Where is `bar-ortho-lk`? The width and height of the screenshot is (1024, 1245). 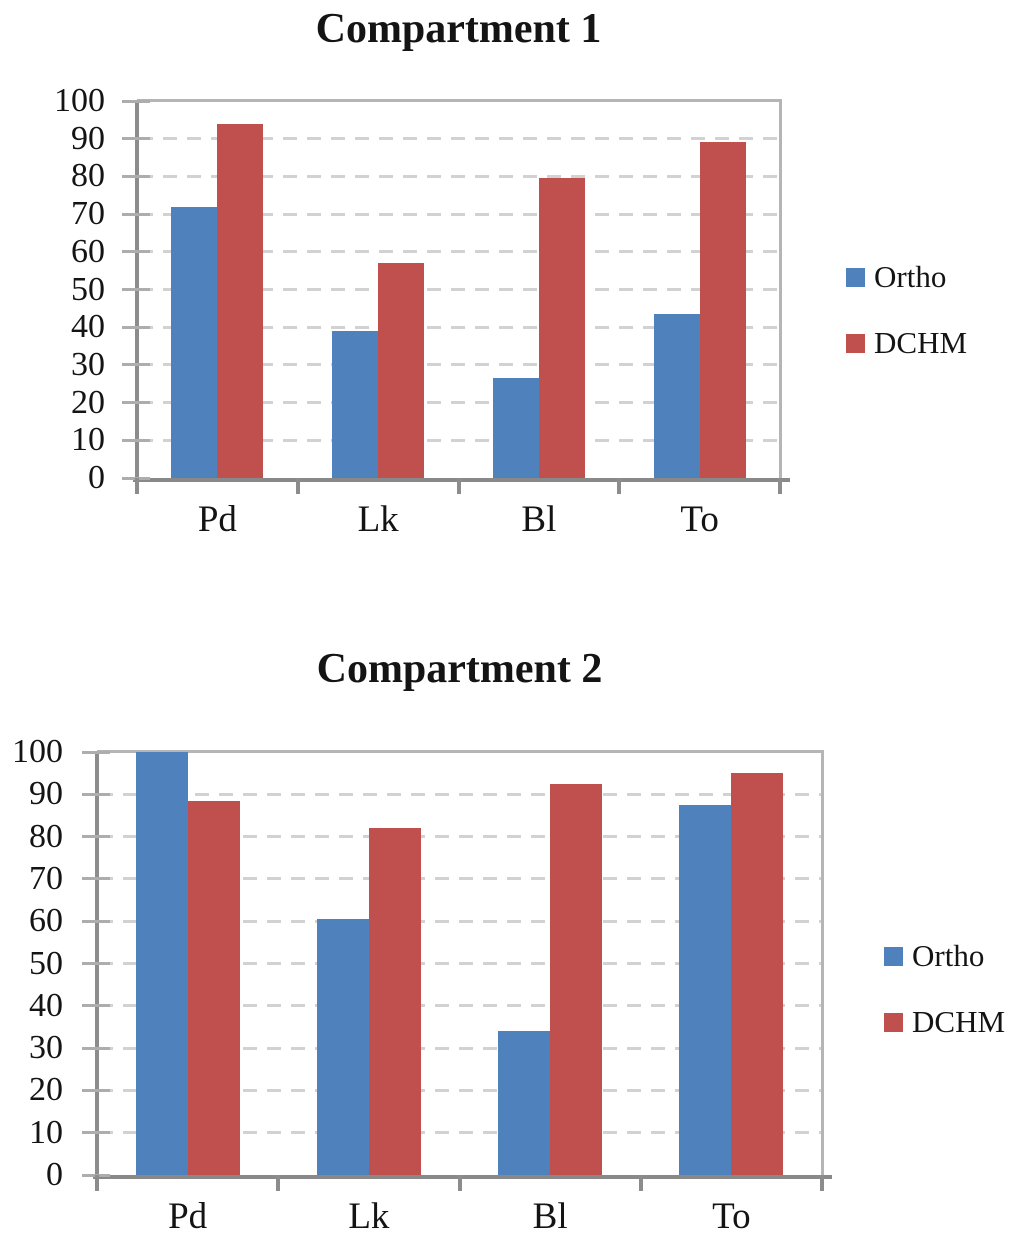 bar-ortho-lk is located at coordinates (342, 1047).